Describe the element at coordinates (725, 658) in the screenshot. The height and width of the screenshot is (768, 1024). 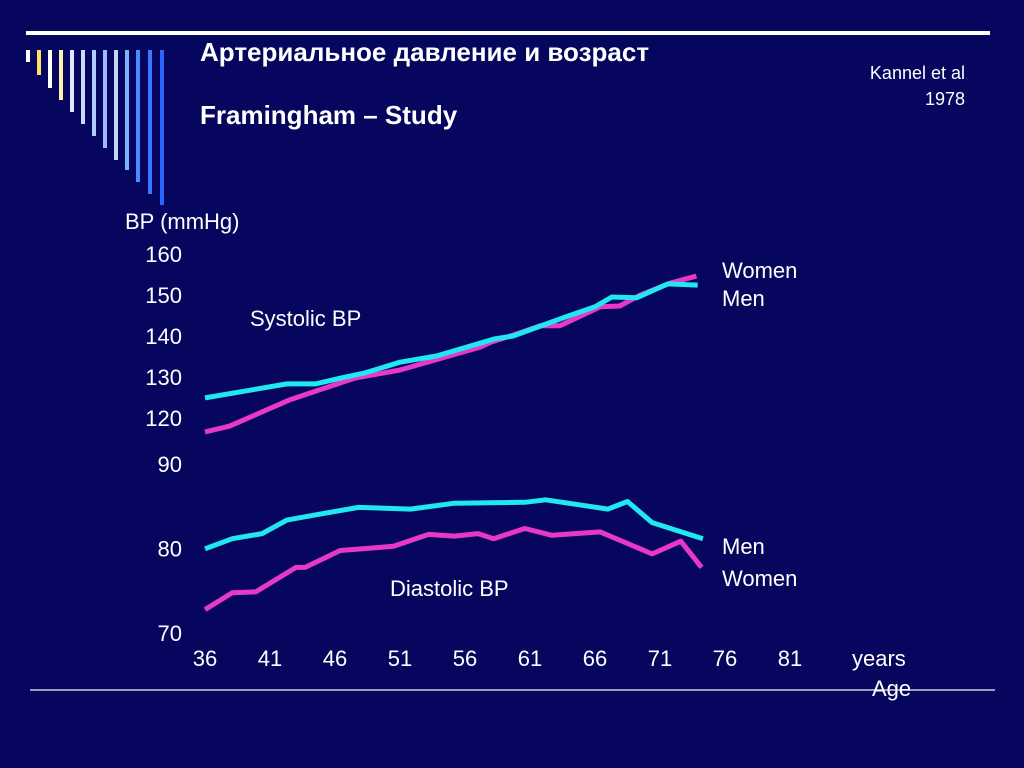
I see `x-tick-label: 76` at that location.